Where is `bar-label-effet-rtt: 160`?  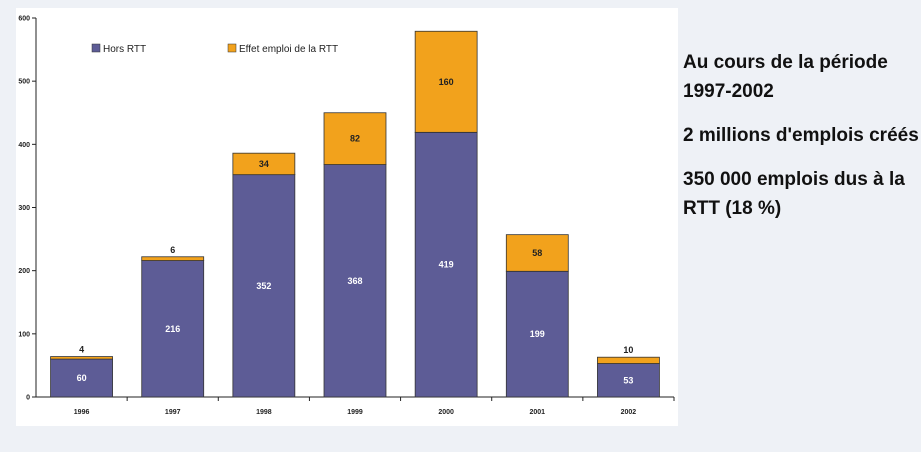
bar-label-effet-rtt: 160 is located at coordinates (446, 82).